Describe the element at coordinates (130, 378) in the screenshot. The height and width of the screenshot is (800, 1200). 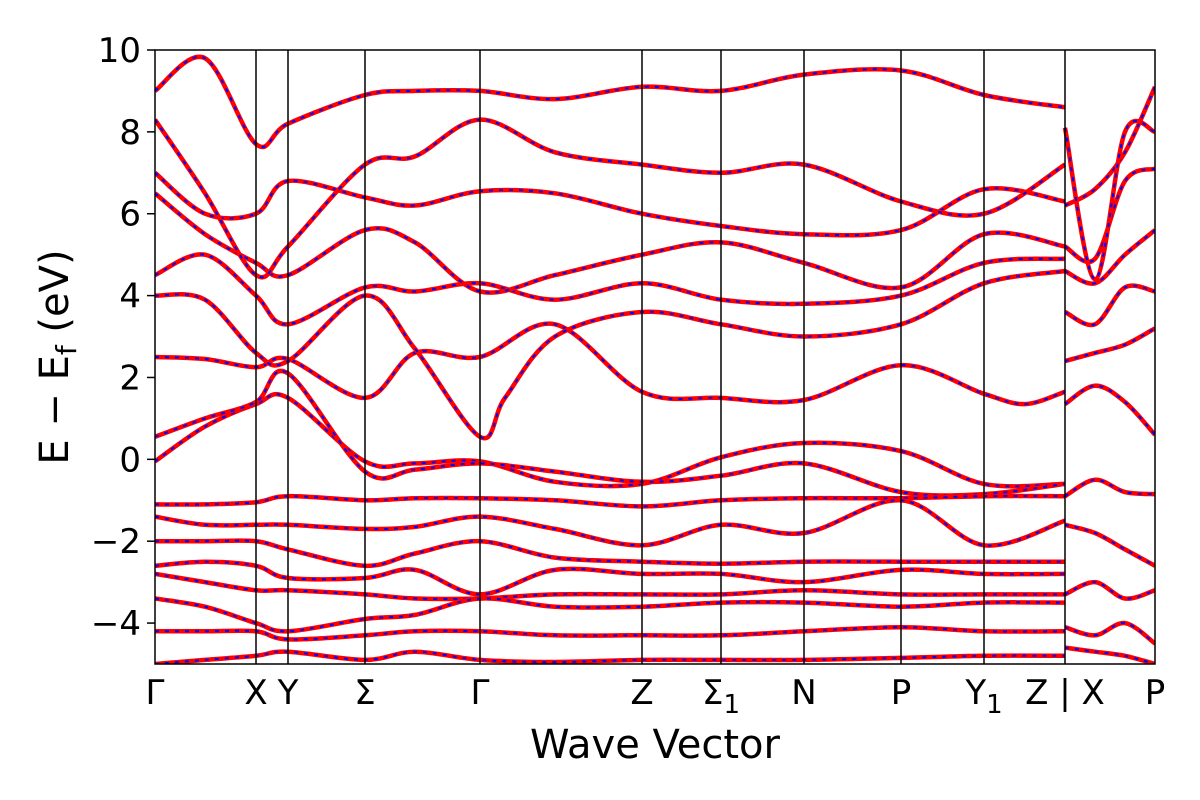
I see `y-tick-label-3: 2` at that location.